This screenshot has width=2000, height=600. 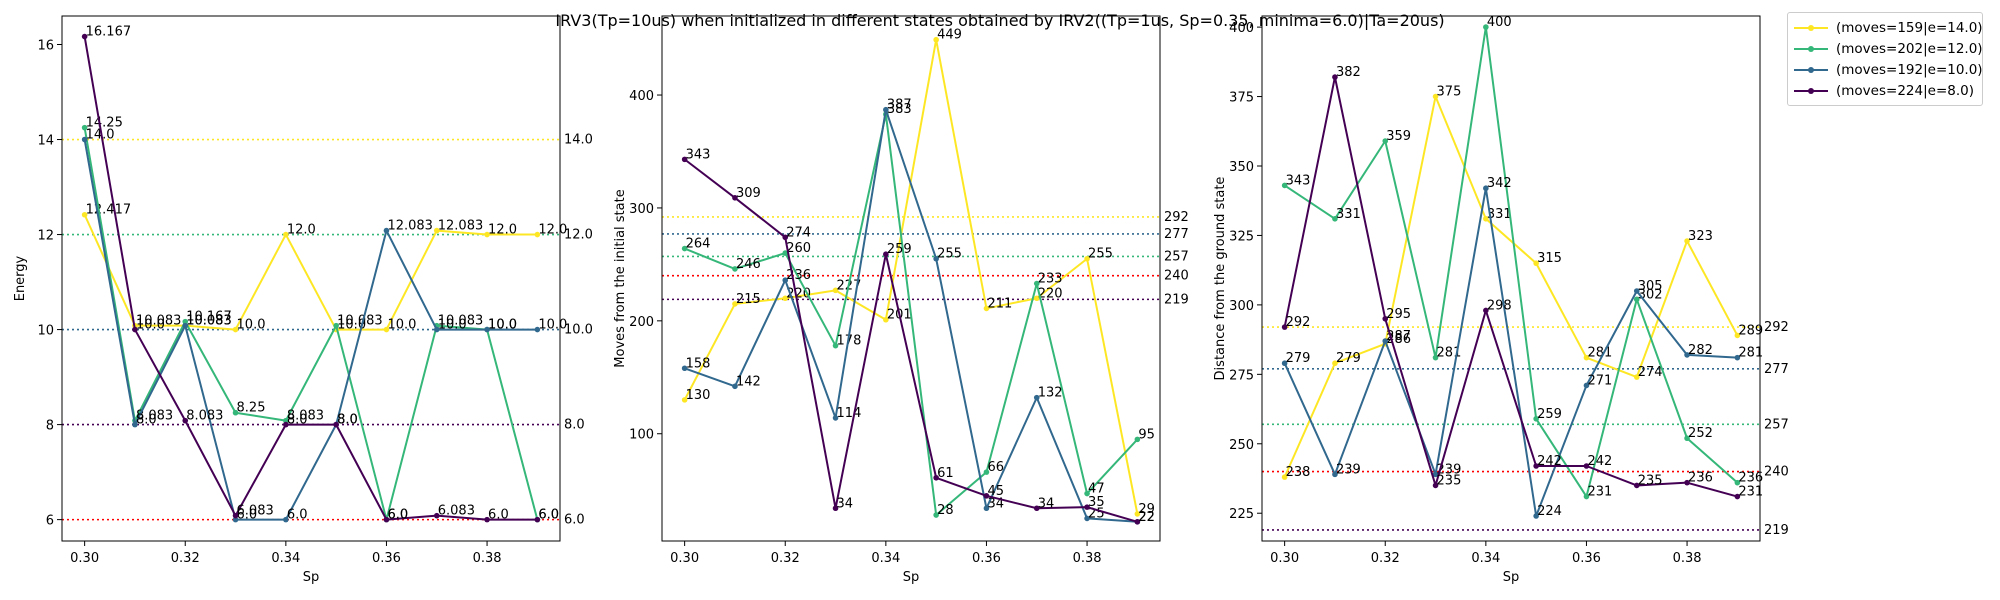 I want to click on reference-line-label: 12.0, so click(x=578, y=235).